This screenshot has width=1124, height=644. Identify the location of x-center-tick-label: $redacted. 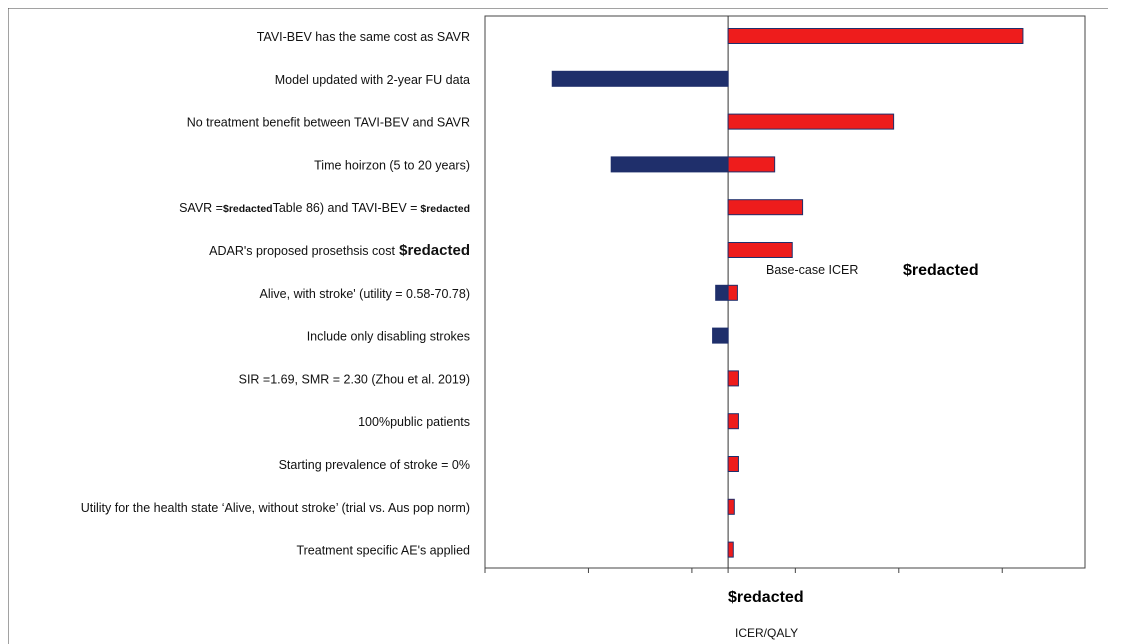
(766, 597).